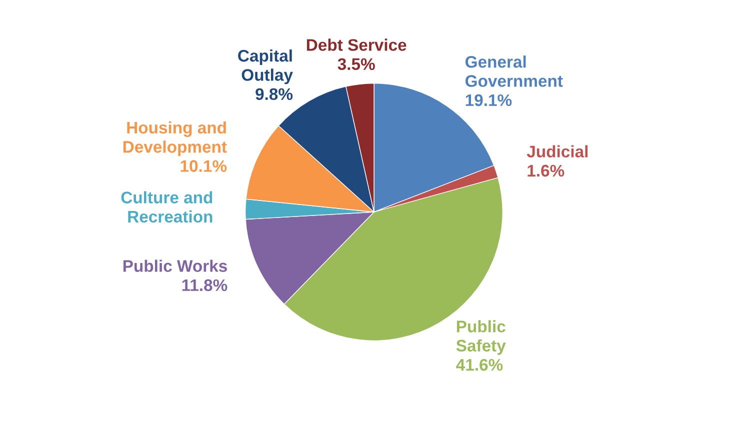 The height and width of the screenshot is (424, 748). Describe the element at coordinates (175, 266) in the screenshot. I see `slice-label: Public Works` at that location.